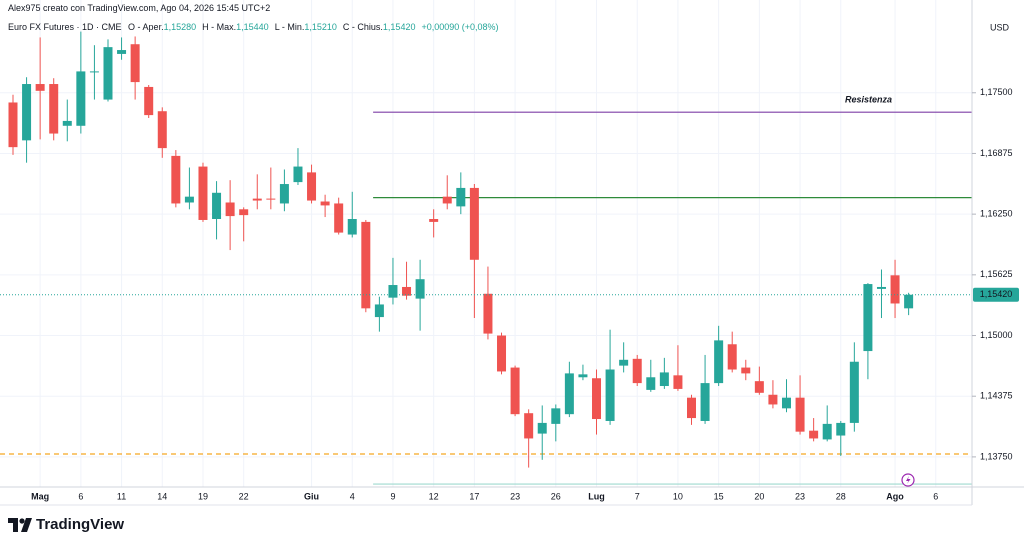 The height and width of the screenshot is (546, 1024). I want to click on y-tick-label: 1,17500, so click(996, 92).